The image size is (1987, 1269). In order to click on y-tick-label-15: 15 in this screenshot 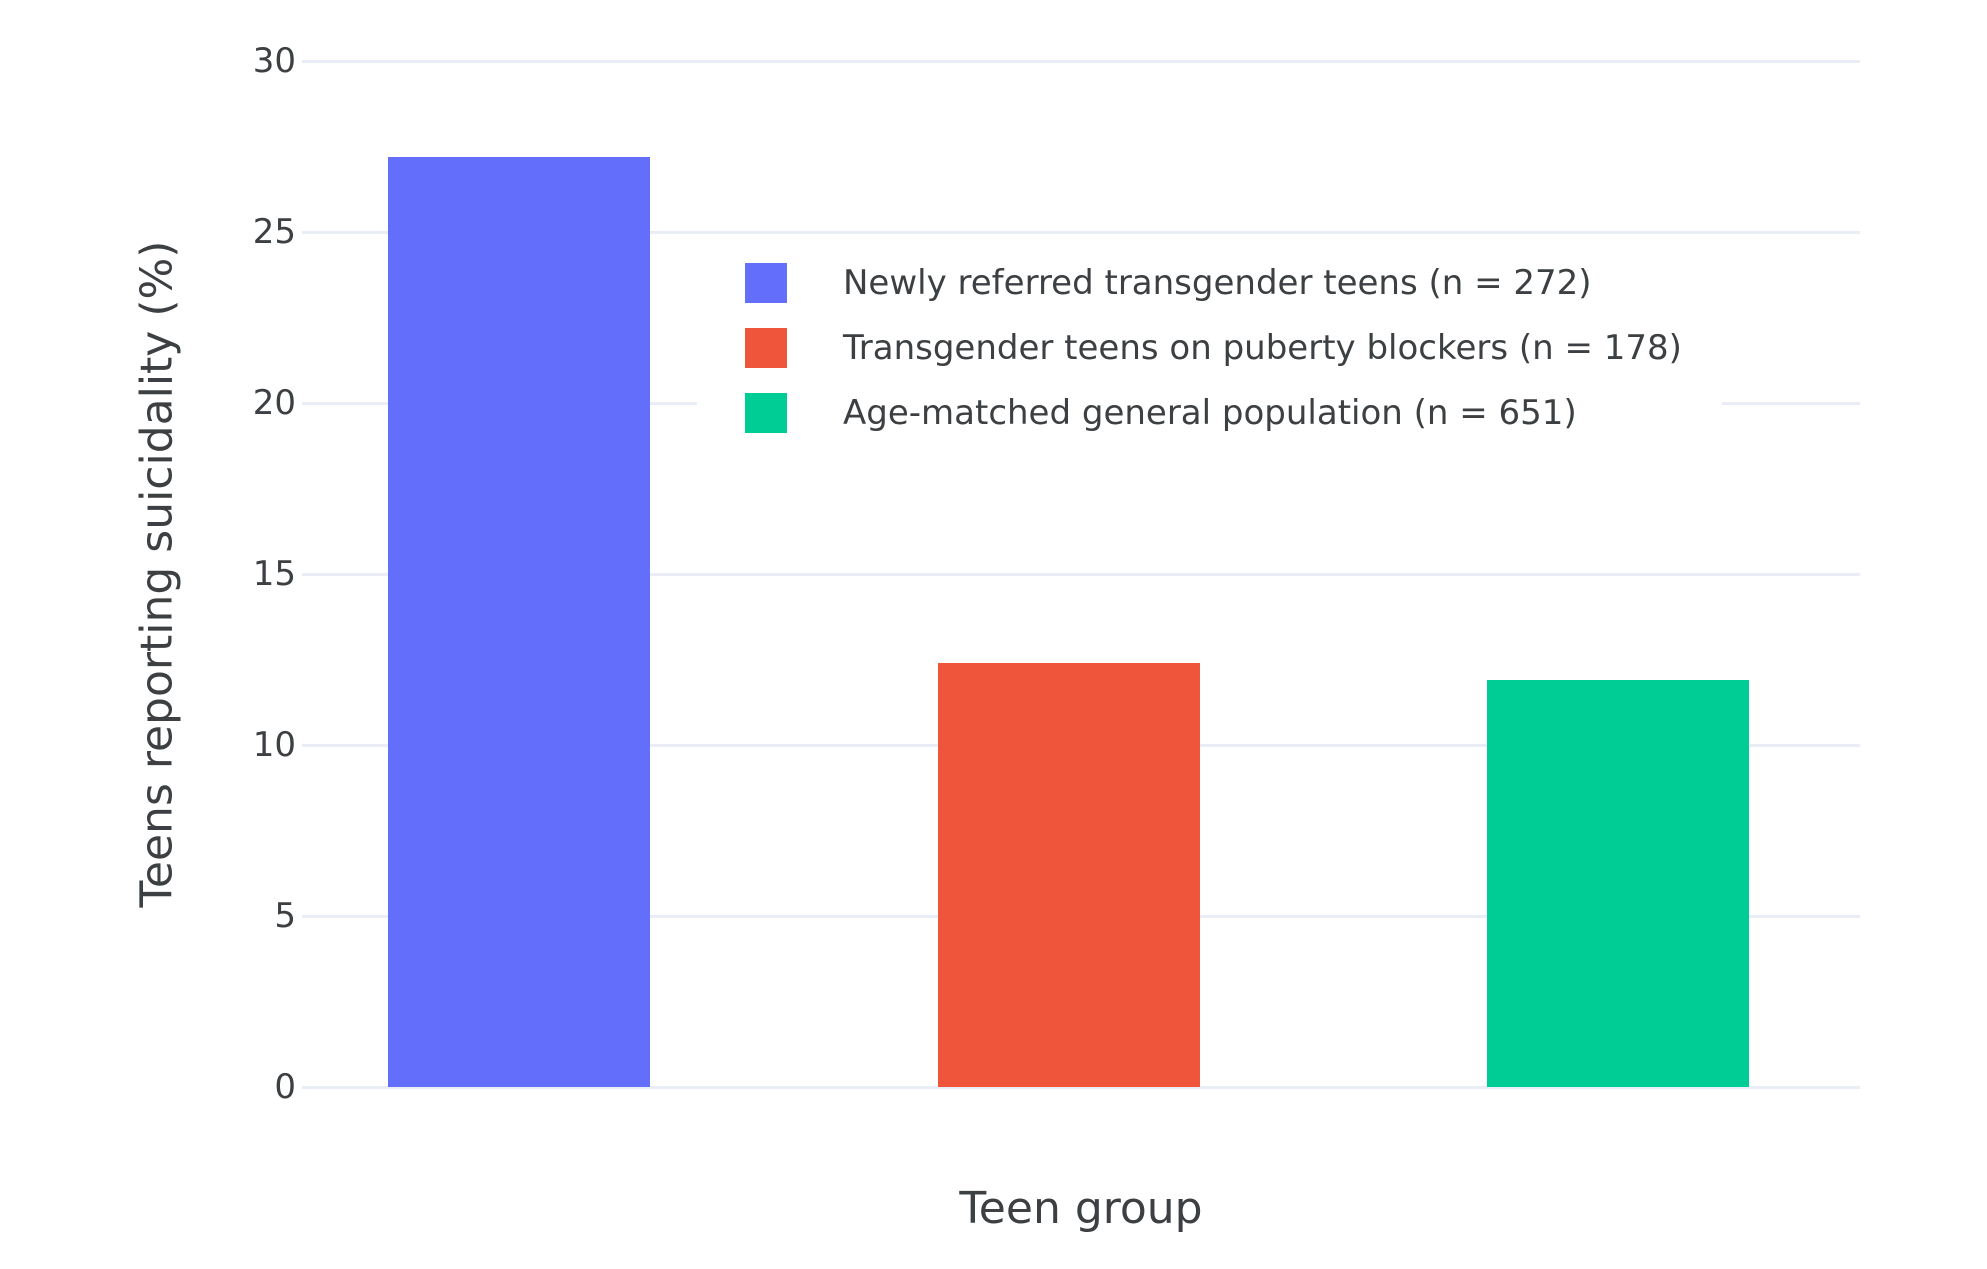, I will do `click(274, 574)`.